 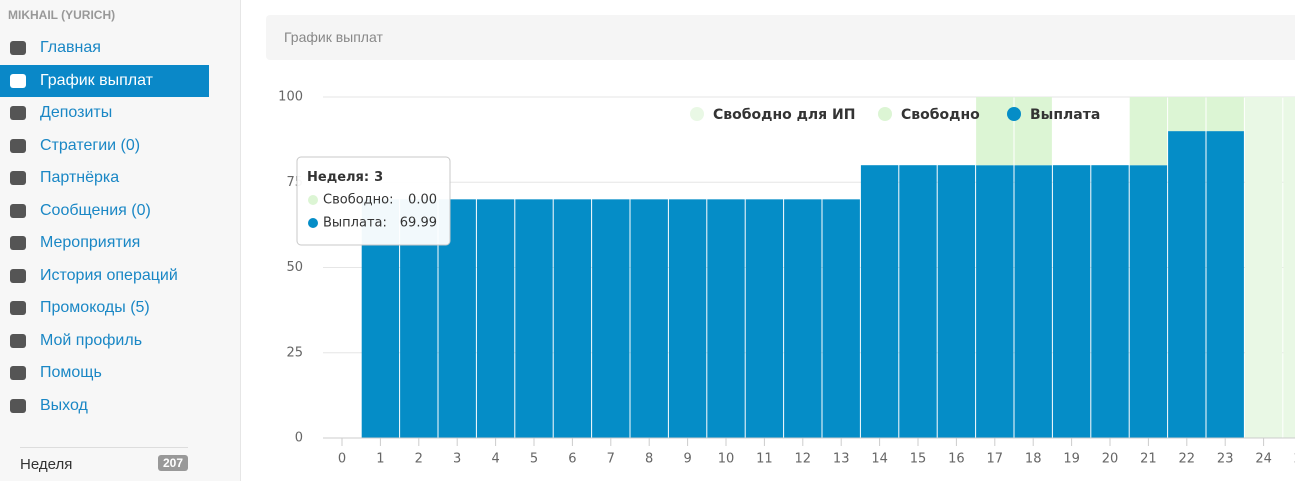 What do you see at coordinates (294, 267) in the screenshot?
I see `y-tick-label: 50` at bounding box center [294, 267].